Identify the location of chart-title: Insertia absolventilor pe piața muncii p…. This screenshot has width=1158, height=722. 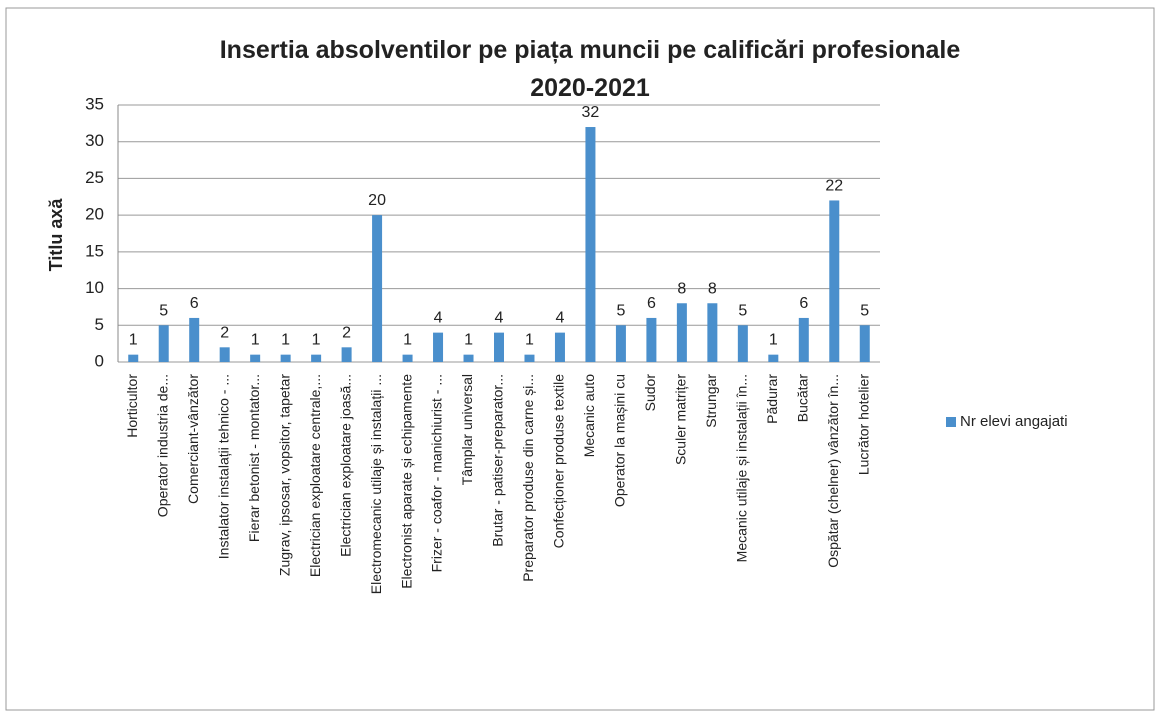
(590, 50).